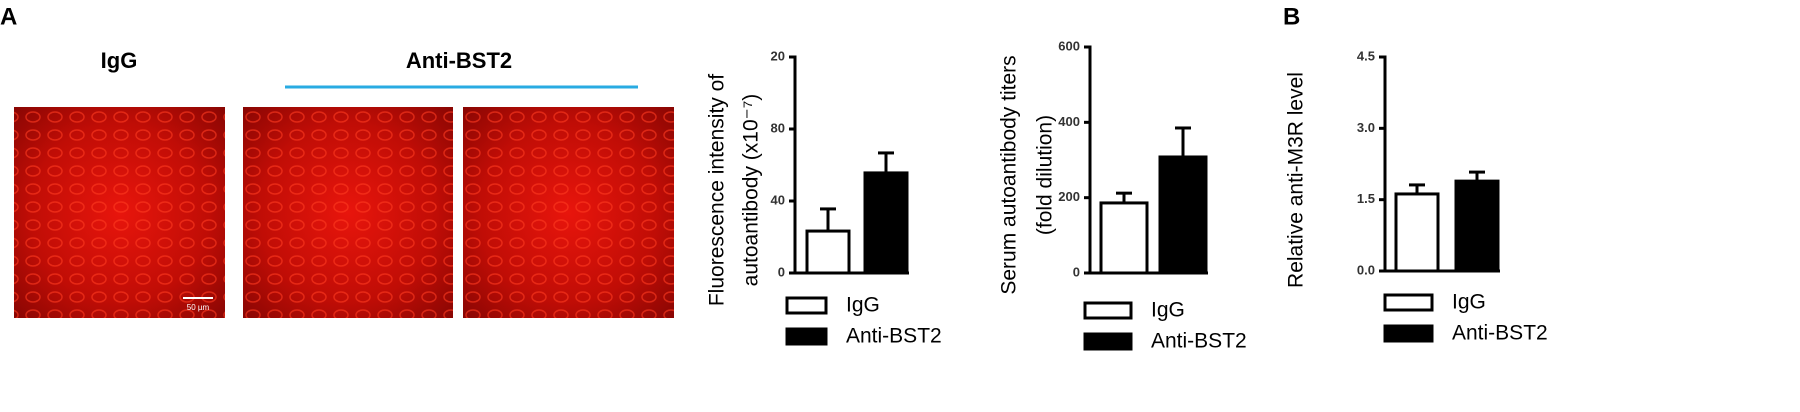  I want to click on y-tick-label: 0.0, so click(1366, 269).